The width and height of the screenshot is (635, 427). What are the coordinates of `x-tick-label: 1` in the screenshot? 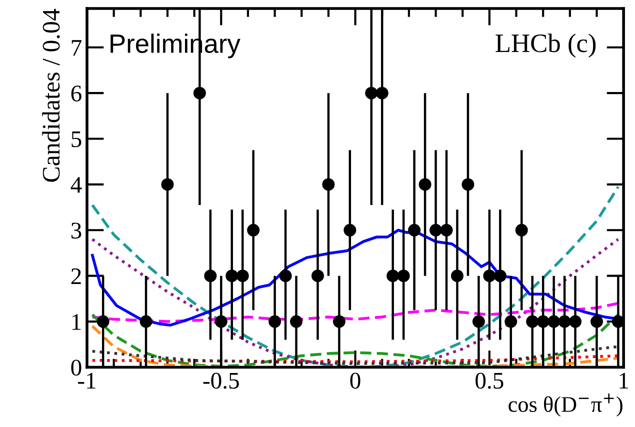 It's located at (624, 380).